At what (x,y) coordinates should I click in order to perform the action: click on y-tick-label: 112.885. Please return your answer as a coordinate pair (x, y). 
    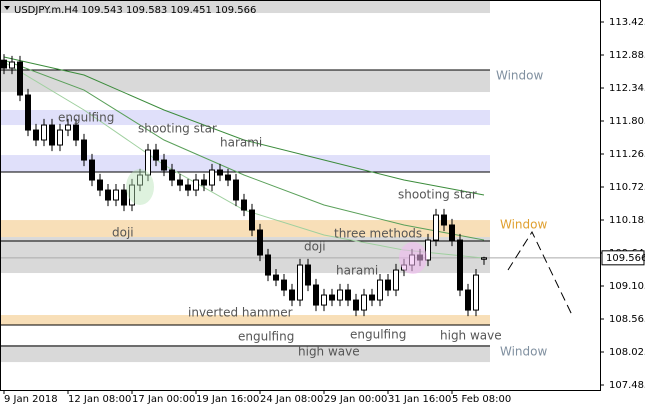
    Looking at the image, I should click on (627, 55).